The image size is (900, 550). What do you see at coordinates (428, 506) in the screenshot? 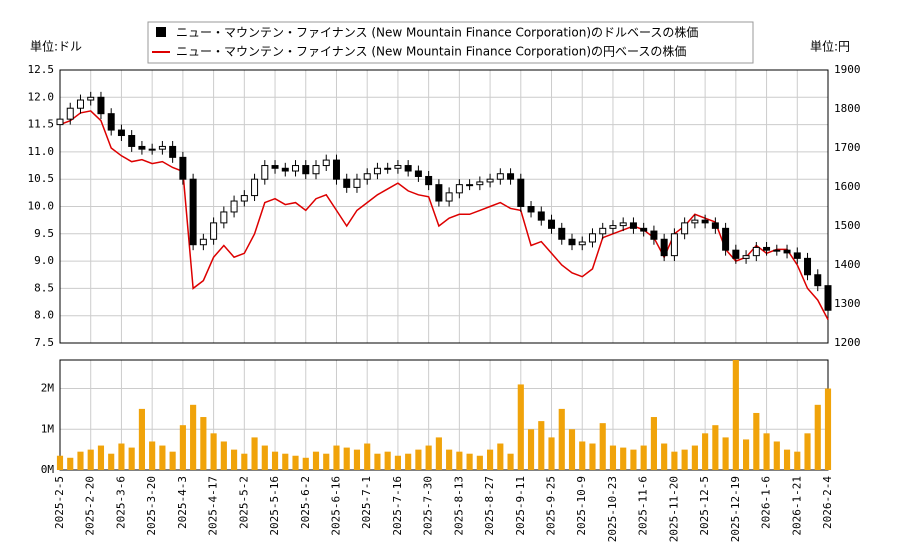
I see `x-tick-label: 2025-7-30` at bounding box center [428, 506].